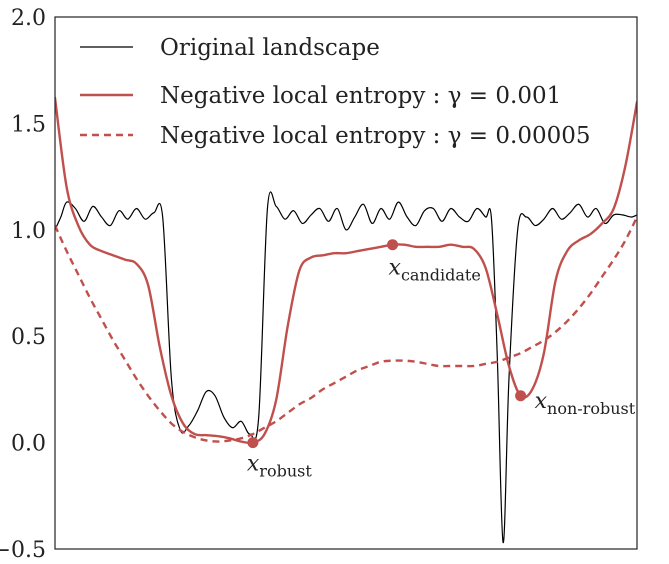 This screenshot has width=669, height=564. What do you see at coordinates (360, 96) in the screenshot?
I see `legend-label-1: Negative local entropy : γ = 0.001` at bounding box center [360, 96].